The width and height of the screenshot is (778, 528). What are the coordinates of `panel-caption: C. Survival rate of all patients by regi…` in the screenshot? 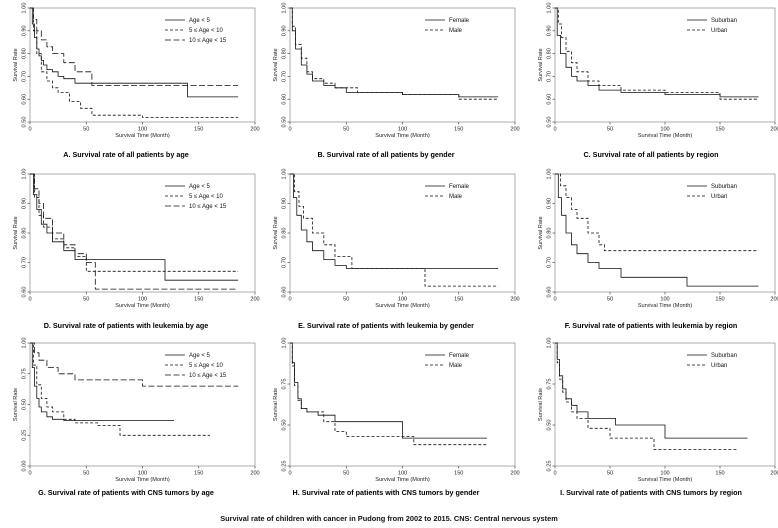 It's located at (650, 154).